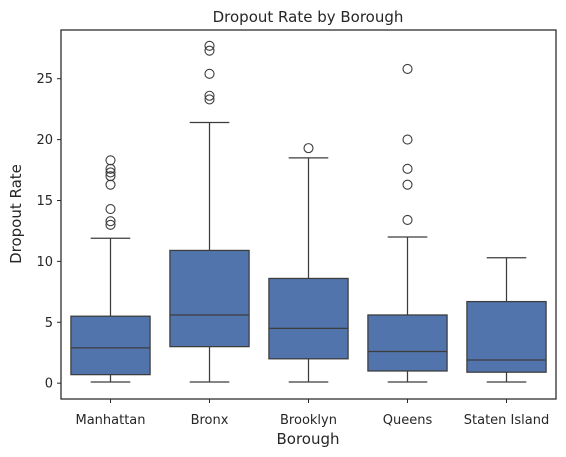 The image size is (566, 457). I want to click on x-tick-label: Staten Island, so click(506, 420).